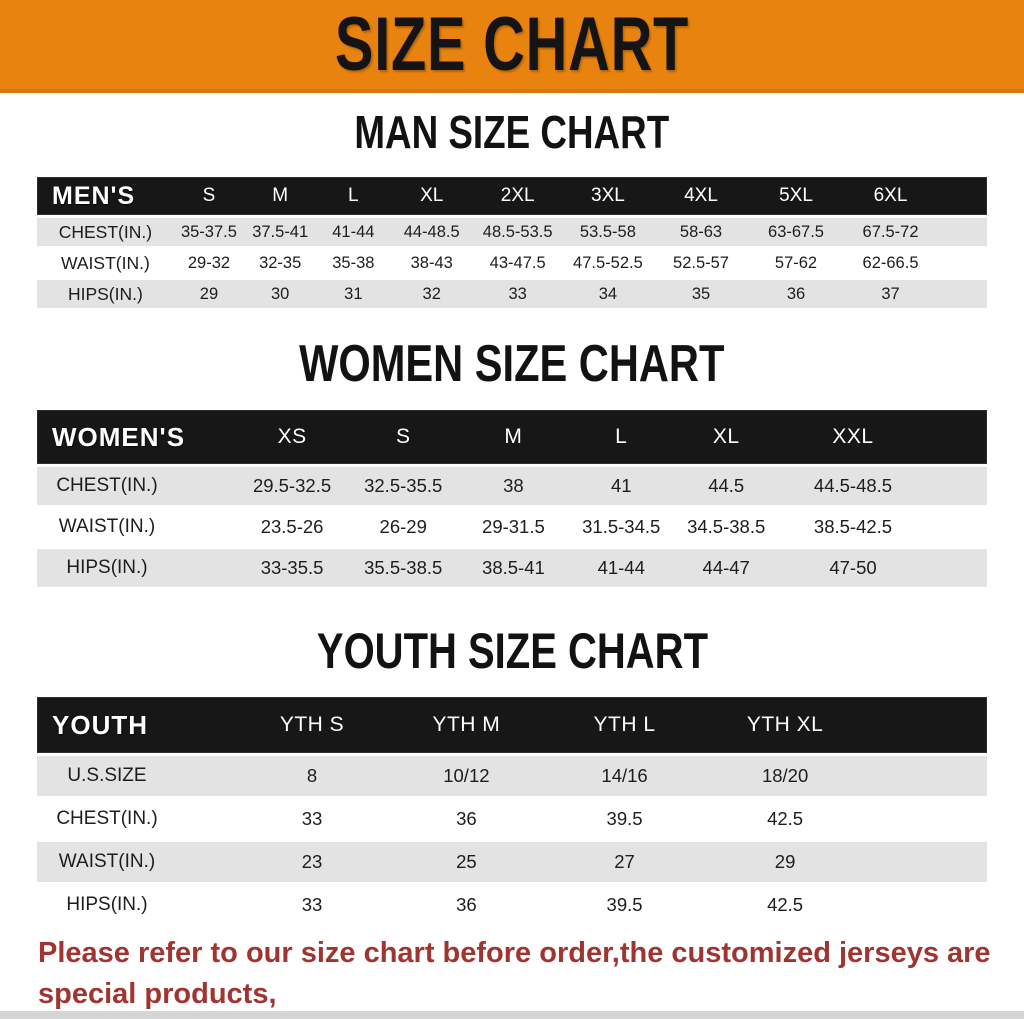 The height and width of the screenshot is (1019, 1024). What do you see at coordinates (312, 818) in the screenshot?
I see `size-value-cell: 33` at bounding box center [312, 818].